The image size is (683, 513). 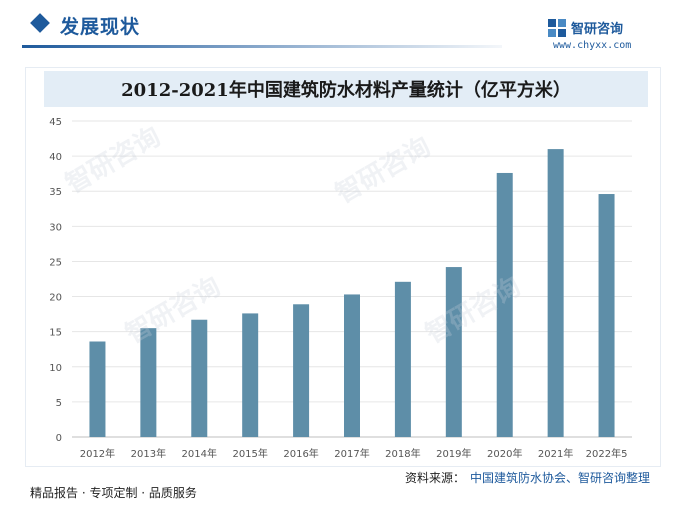 What do you see at coordinates (55, 227) in the screenshot?
I see `y-tick-label: 30` at bounding box center [55, 227].